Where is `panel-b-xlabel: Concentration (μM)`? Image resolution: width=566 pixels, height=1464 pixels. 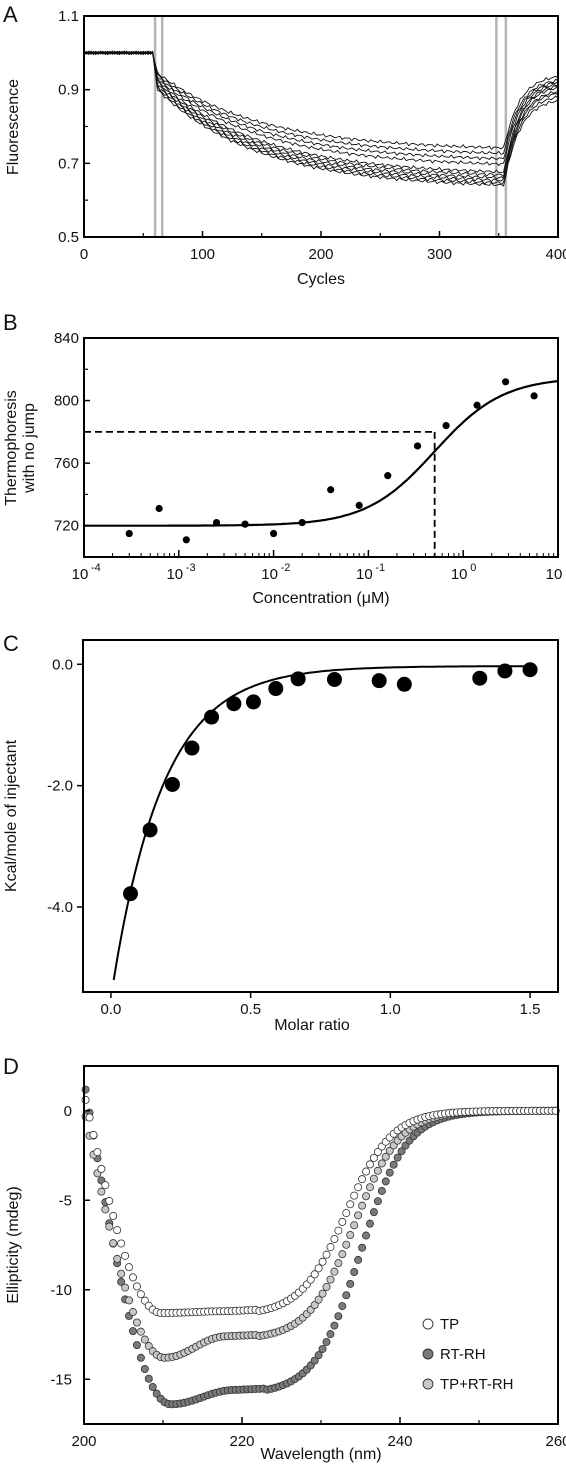 panel-b-xlabel: Concentration (μM) is located at coordinates (320, 598).